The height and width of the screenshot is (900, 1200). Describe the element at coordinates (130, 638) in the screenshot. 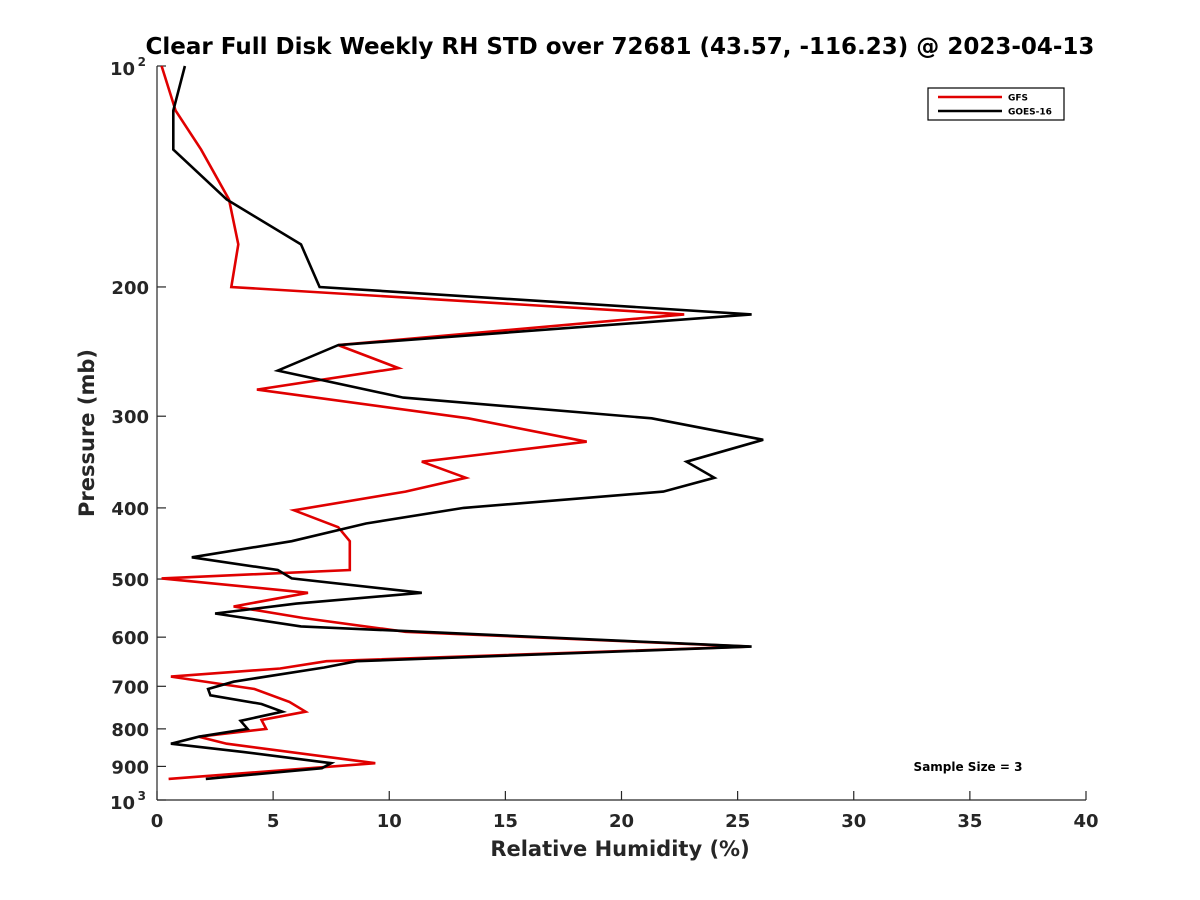

I see `y-tick-label: 600` at that location.